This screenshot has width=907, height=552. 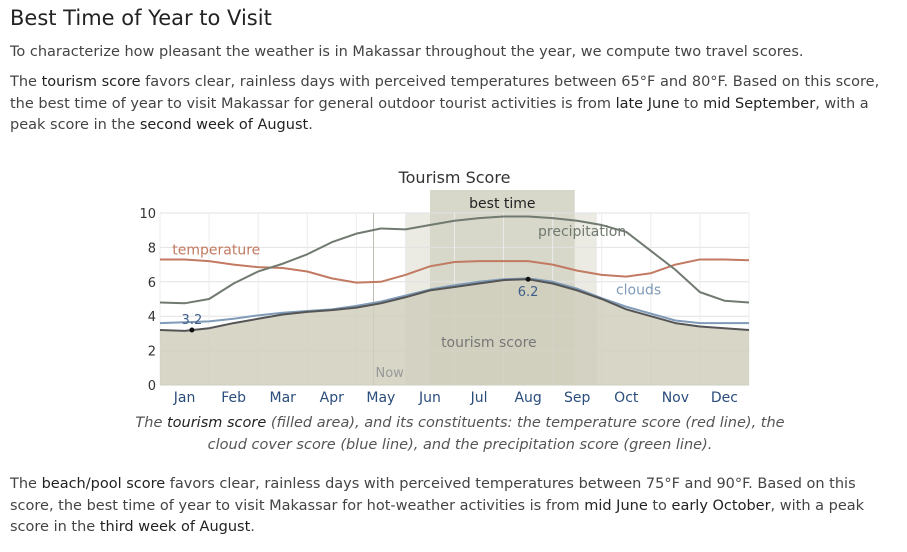 What do you see at coordinates (332, 398) in the screenshot?
I see `month-label: Apr` at bounding box center [332, 398].